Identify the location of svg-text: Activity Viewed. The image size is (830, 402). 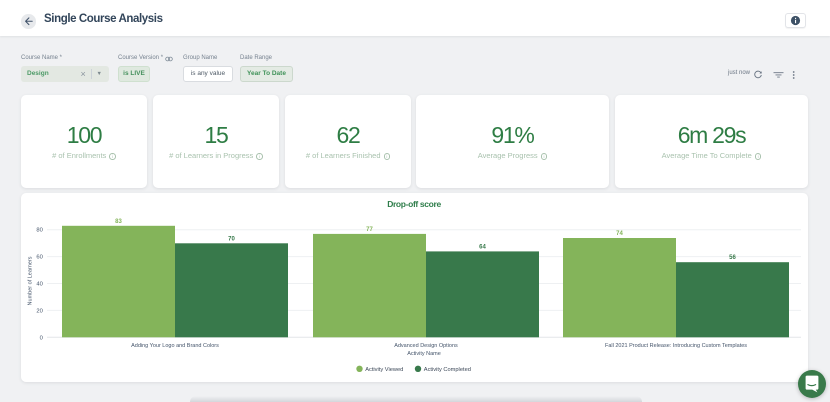
(384, 370).